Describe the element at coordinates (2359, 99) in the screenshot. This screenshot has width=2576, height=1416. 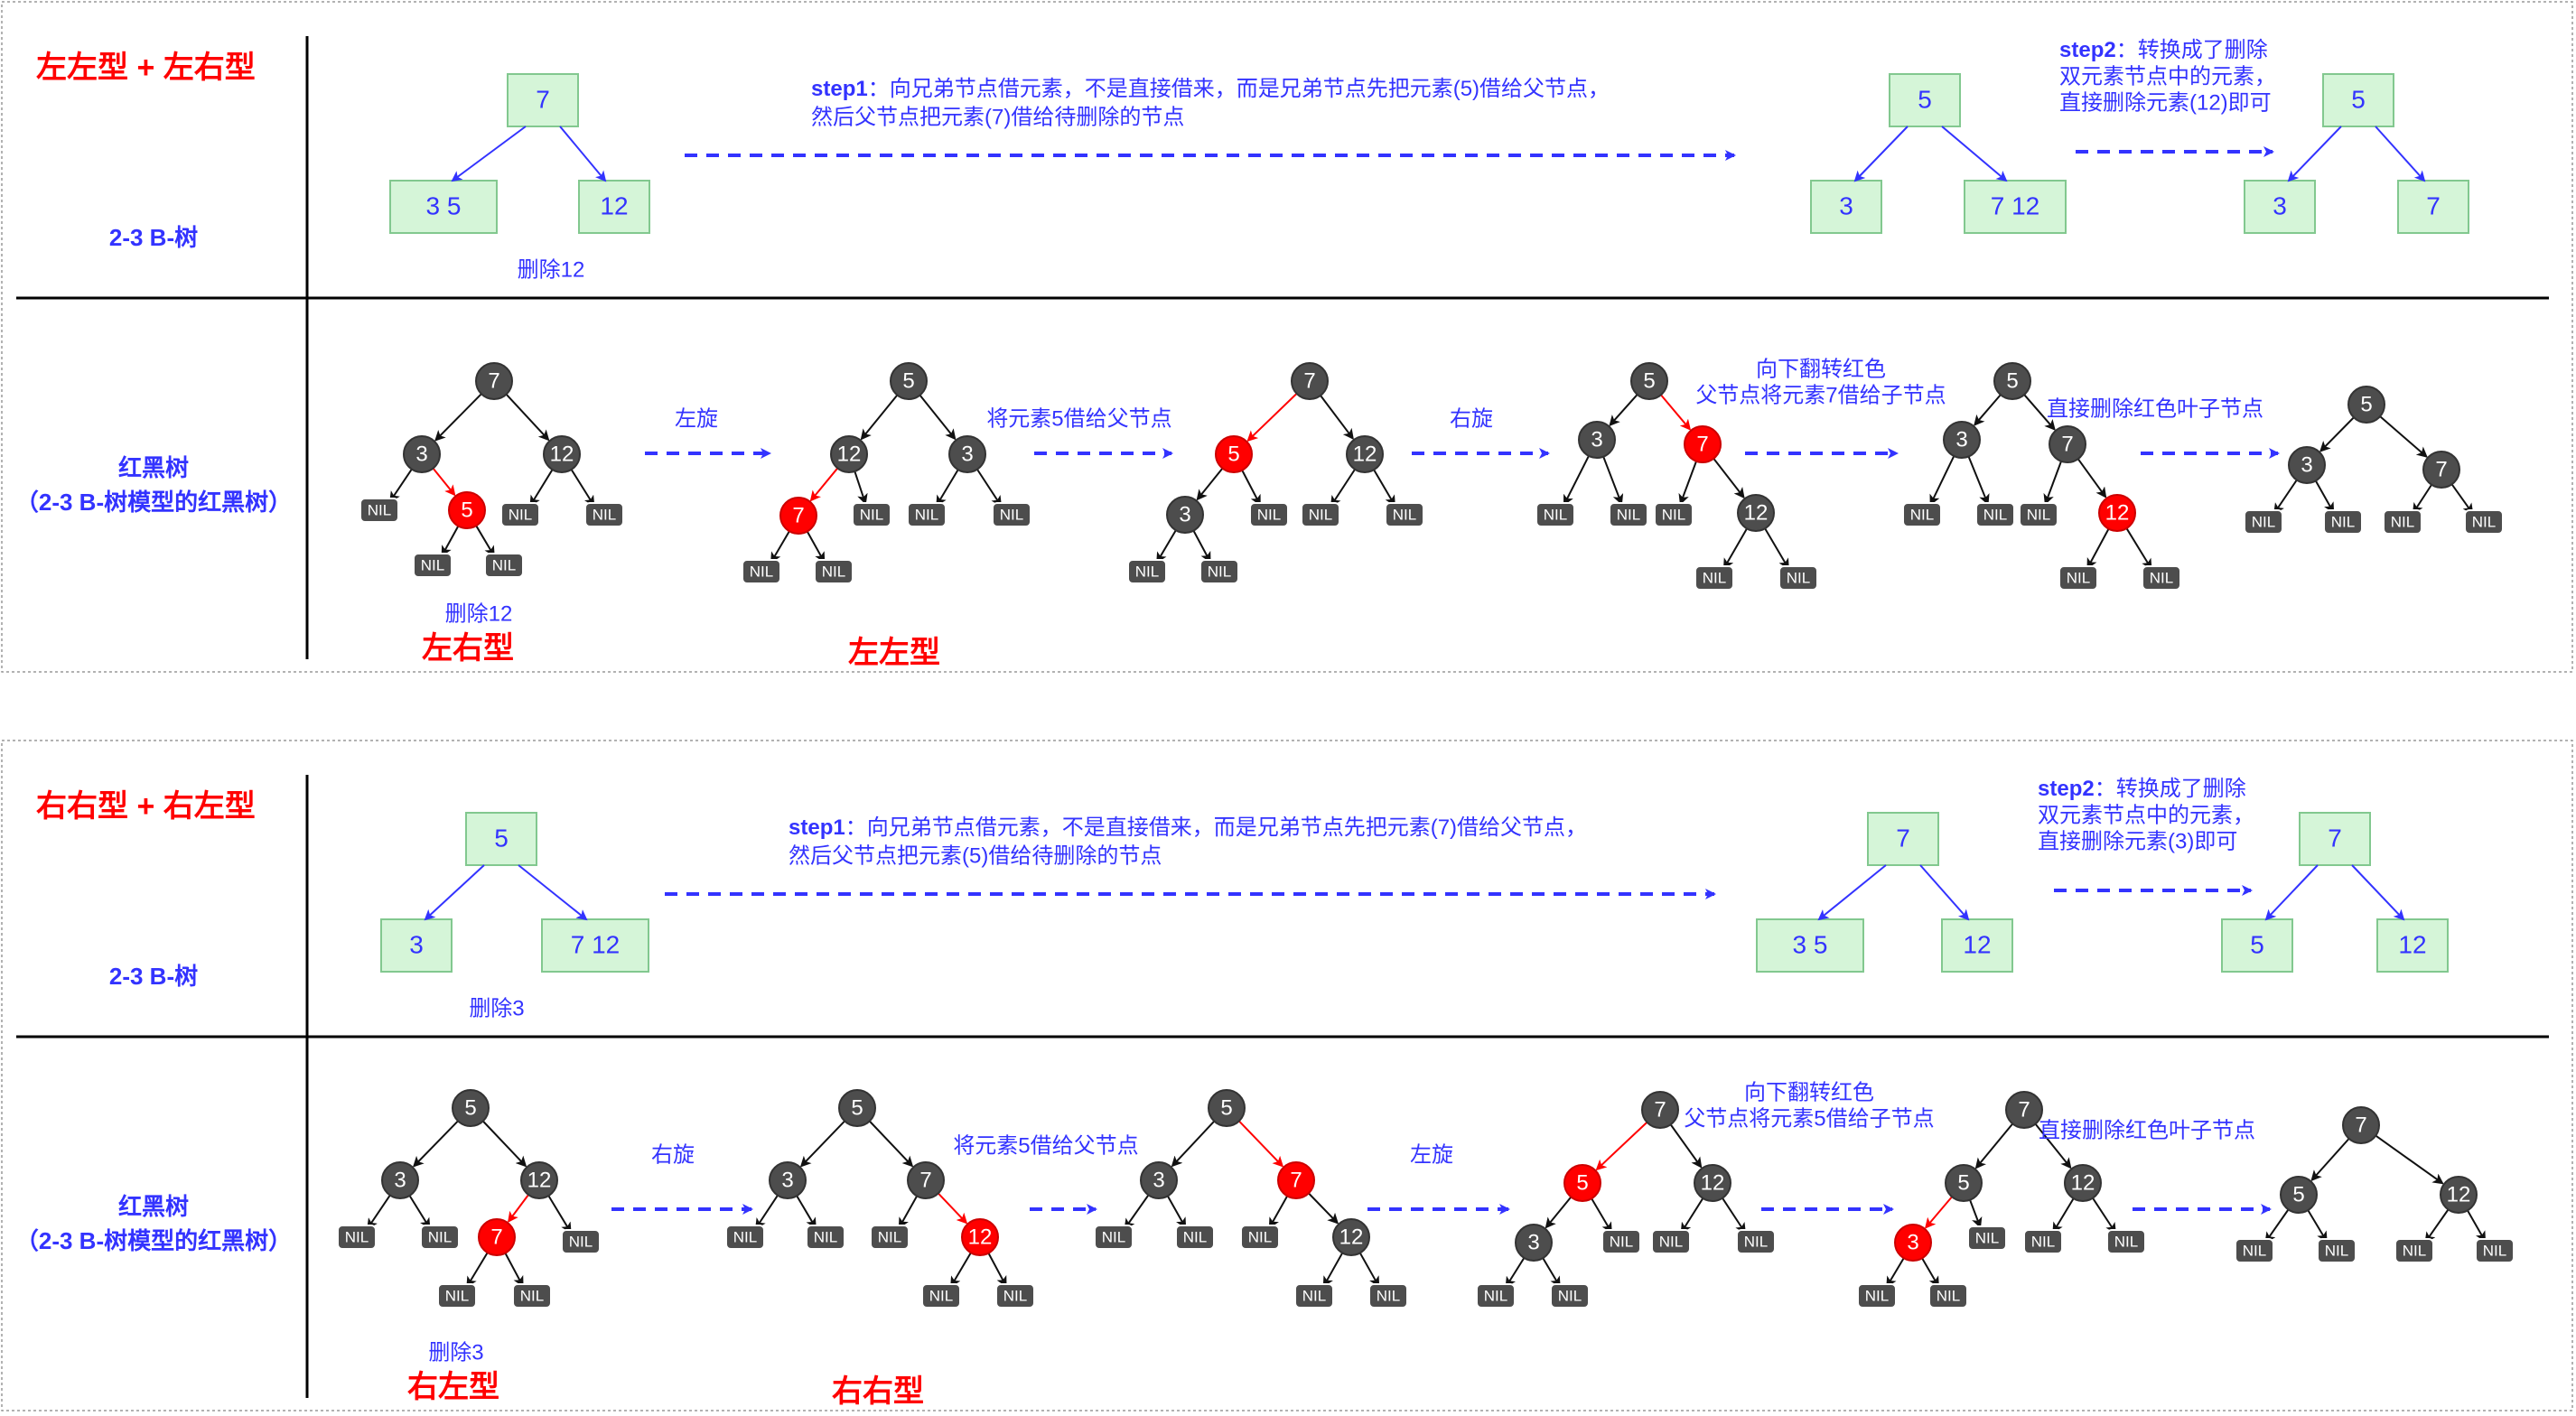
I see `btree2-root-node-label: 5` at that location.